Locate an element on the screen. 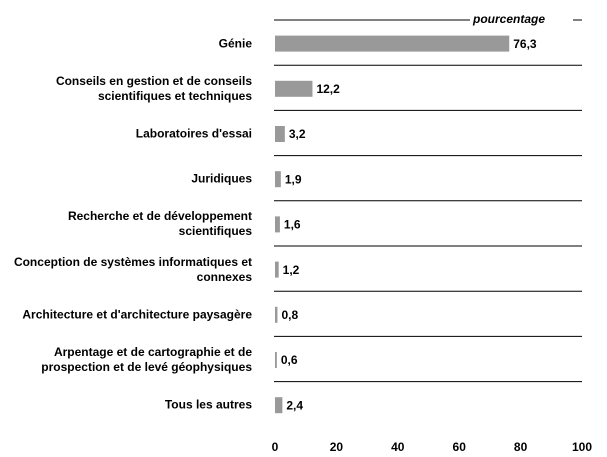 The image size is (607, 457). x-tick-label: 20 is located at coordinates (337, 447).